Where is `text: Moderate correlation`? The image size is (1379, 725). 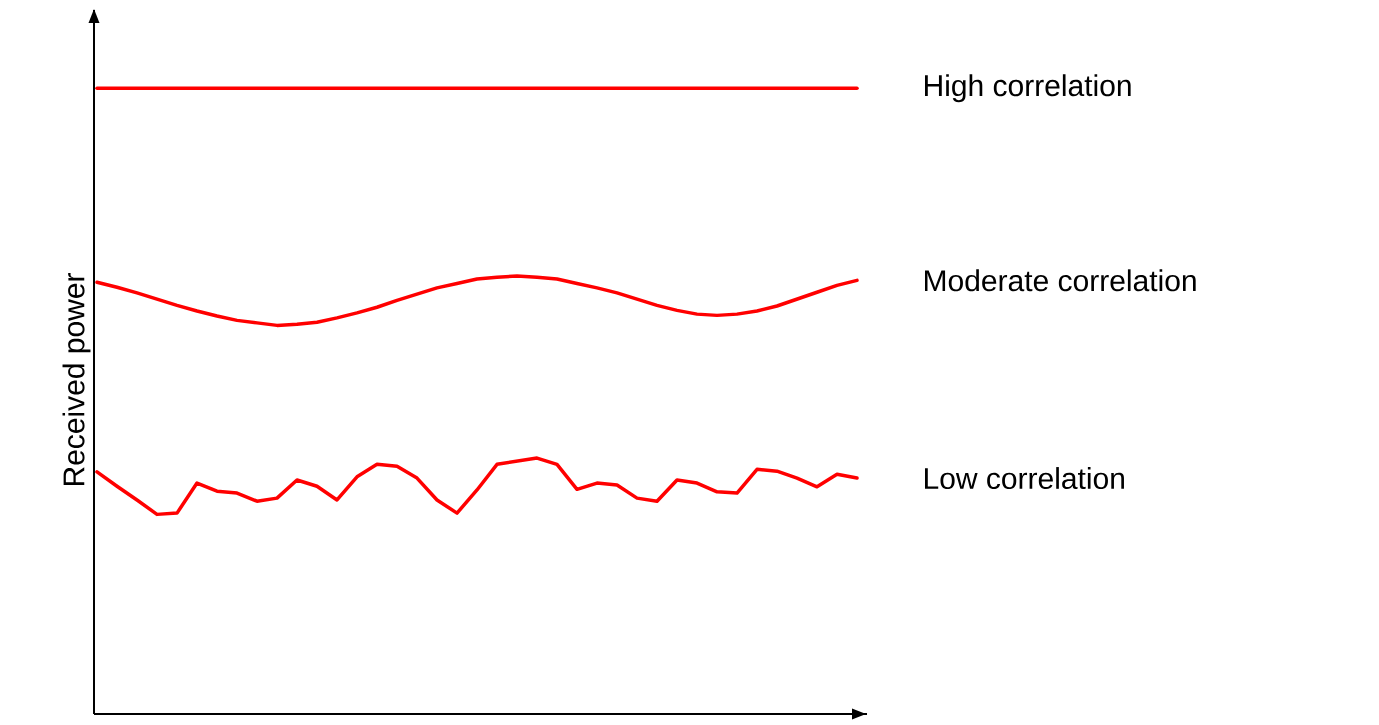
text: Moderate correlation is located at coordinates (1060, 280).